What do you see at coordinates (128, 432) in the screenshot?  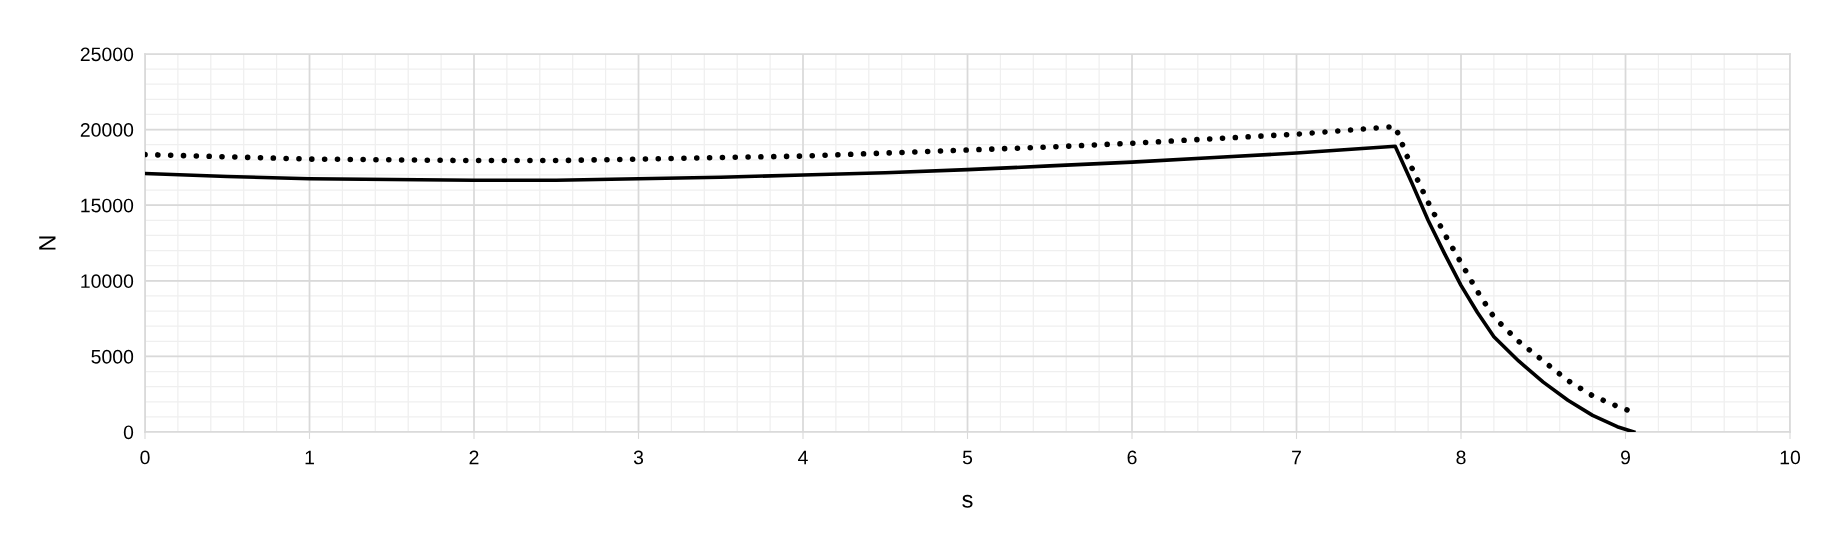 I see `y-tick-label: 0` at bounding box center [128, 432].